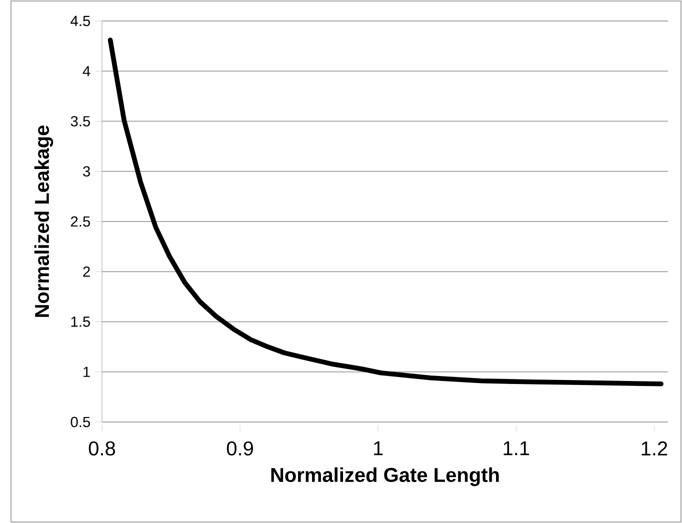  Describe the element at coordinates (102, 448) in the screenshot. I see `x-tick-label: 0.8` at that location.